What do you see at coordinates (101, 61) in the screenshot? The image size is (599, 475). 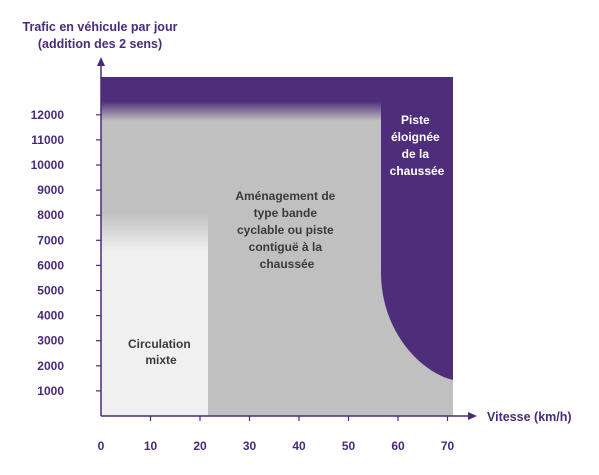 I see `y-axis-arrow` at bounding box center [101, 61].